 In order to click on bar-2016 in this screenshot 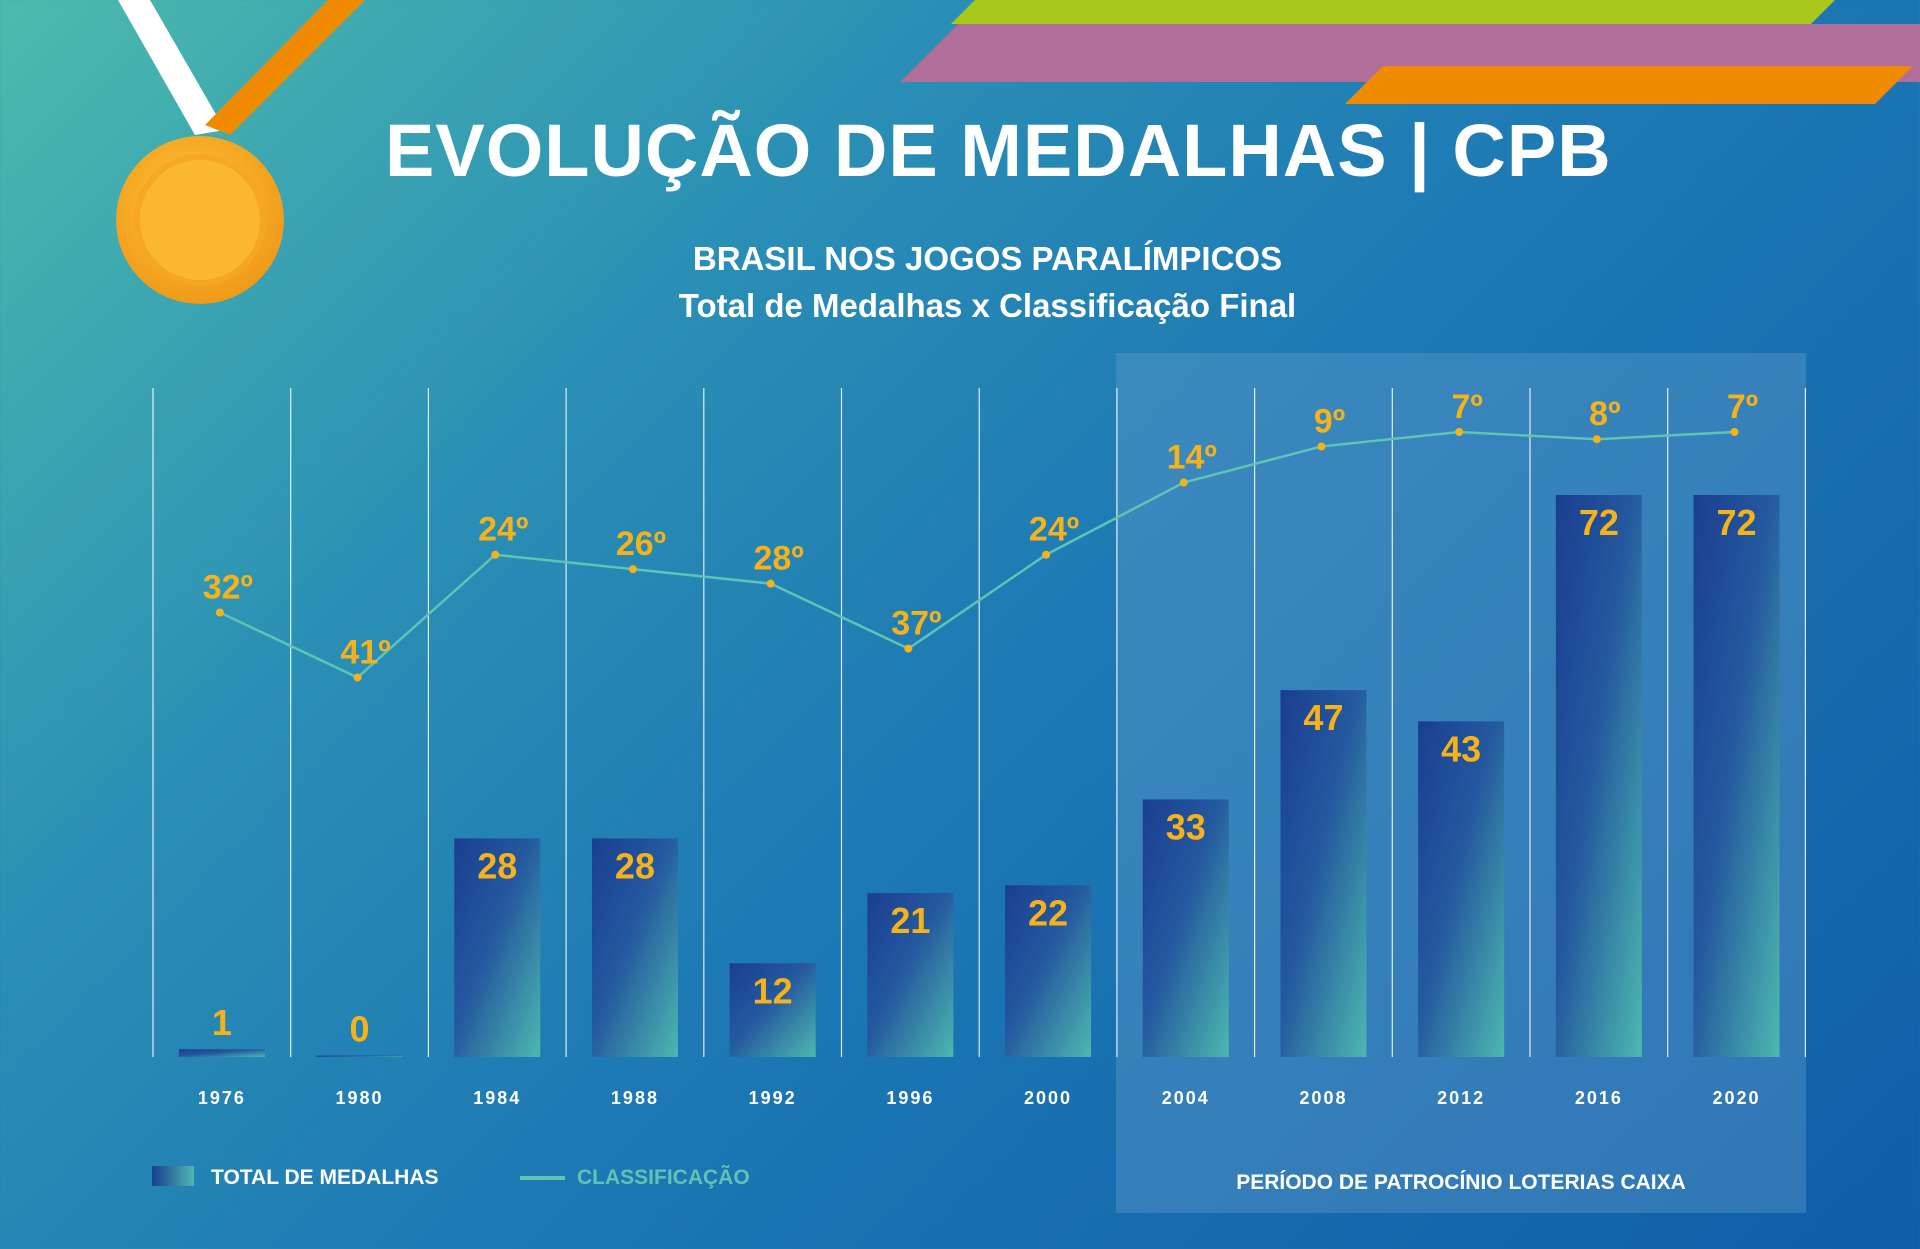, I will do `click(1598, 776)`.